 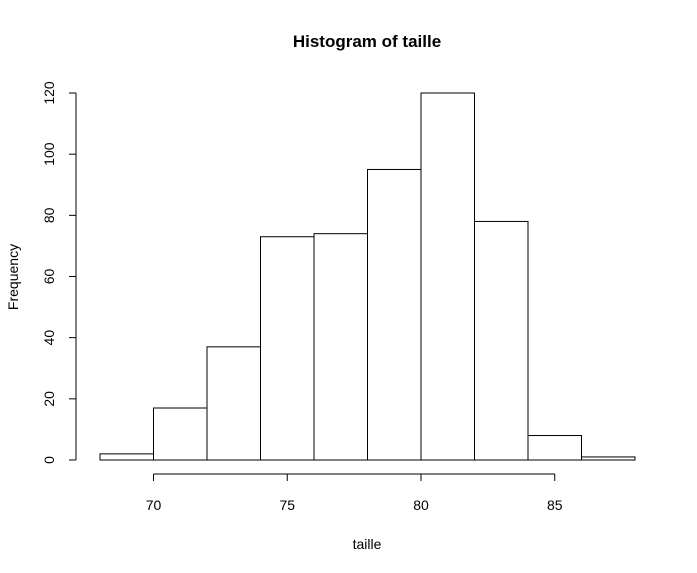 I want to click on y-axis-label: Frequency, so click(x=13, y=277).